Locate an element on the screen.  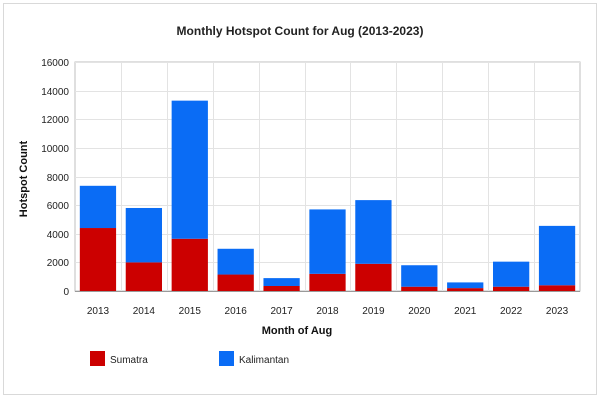
bar-sumatra-2021 is located at coordinates (465, 289).